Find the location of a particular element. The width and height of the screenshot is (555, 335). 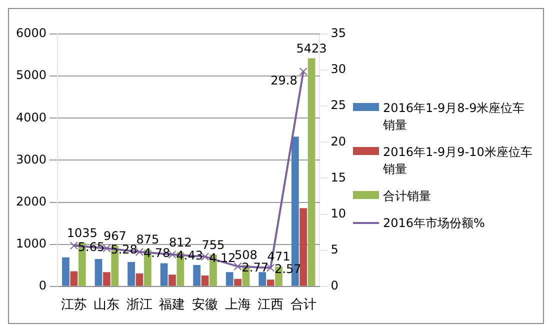

y-tick-label: 4000 is located at coordinates (31, 117).